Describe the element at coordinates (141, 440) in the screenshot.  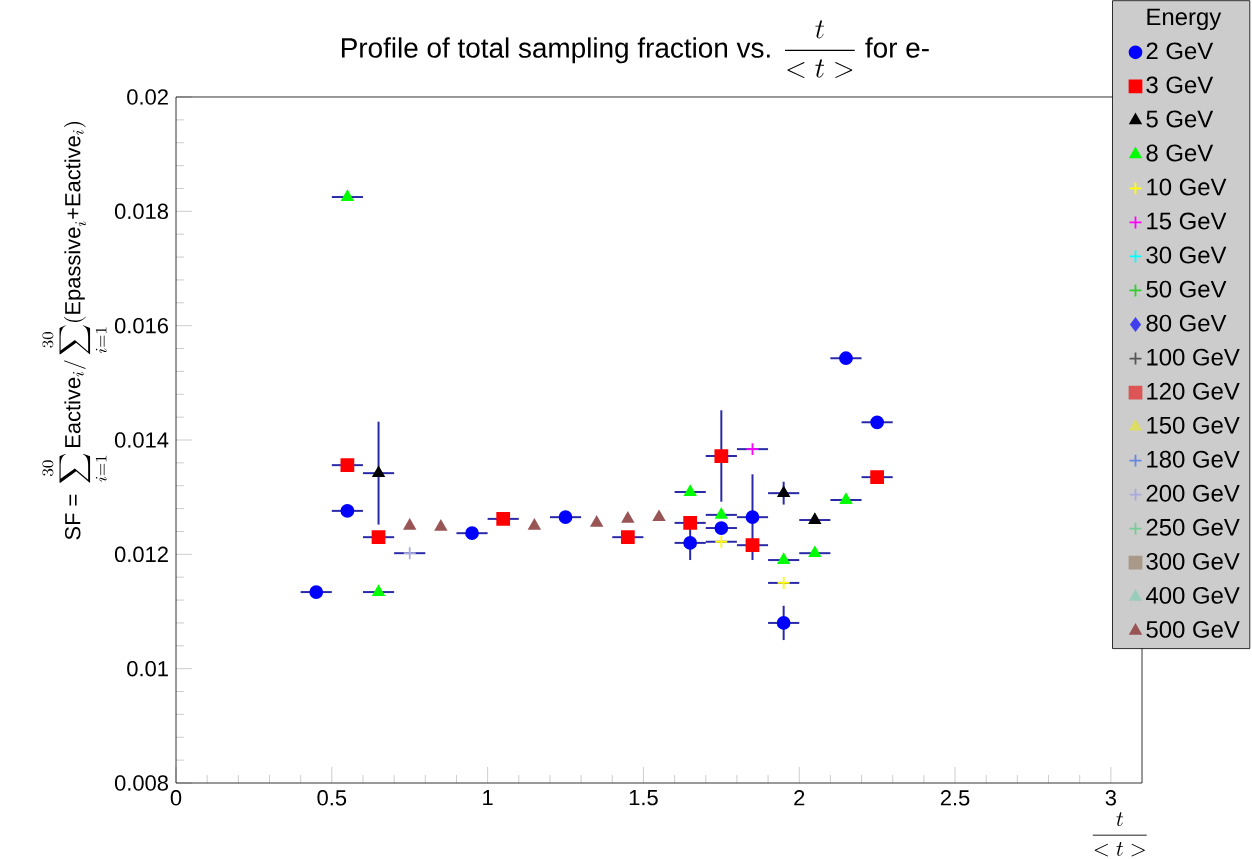
I see `y-tick-label: 0.014` at that location.